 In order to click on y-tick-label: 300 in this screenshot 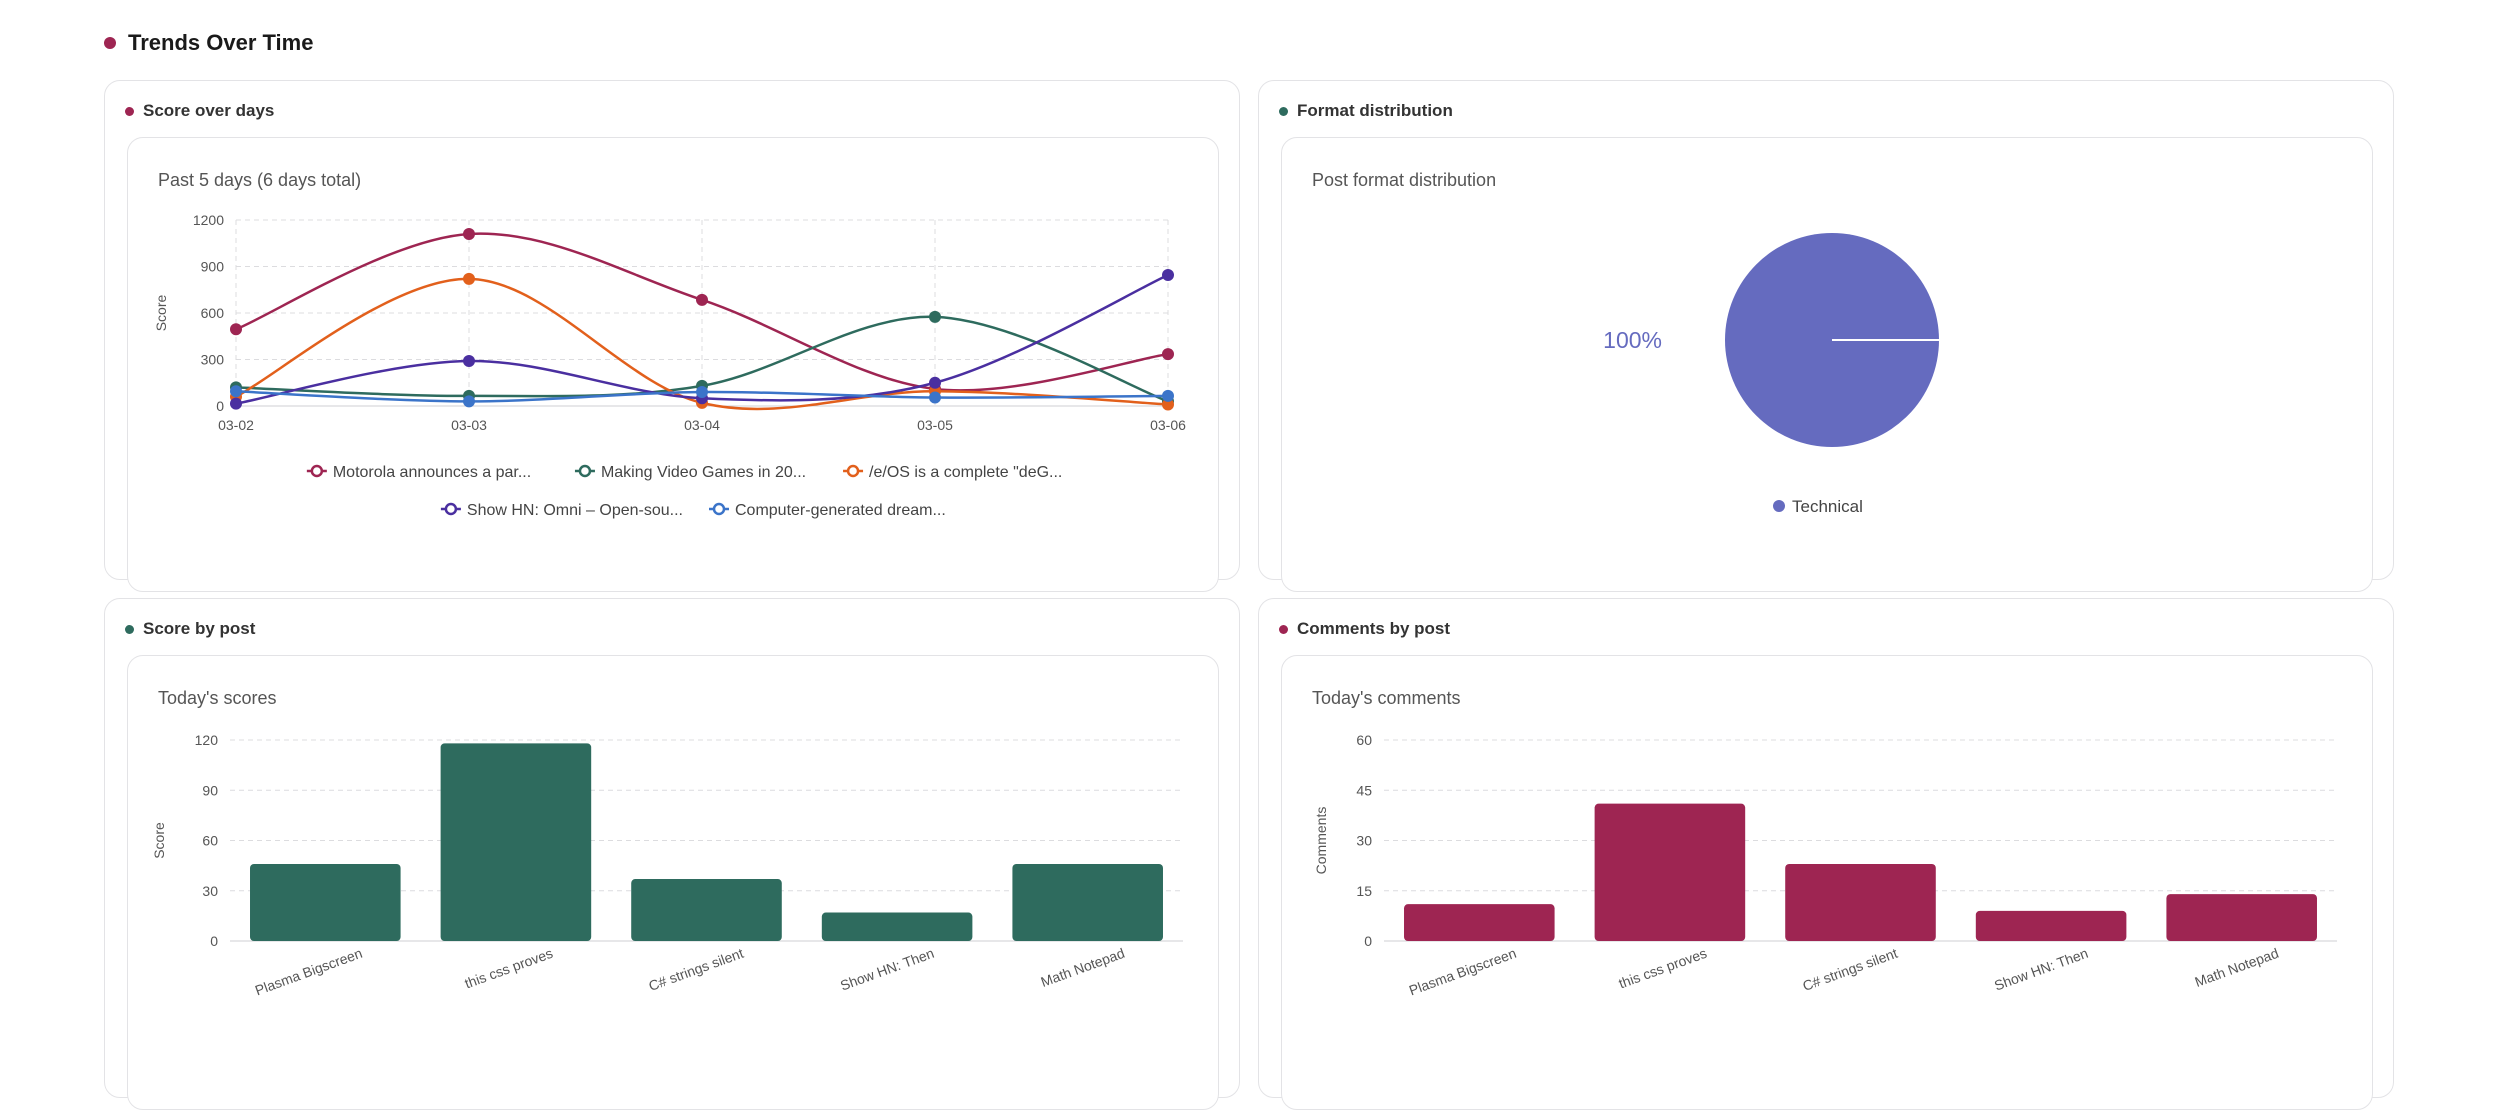, I will do `click(213, 360)`.